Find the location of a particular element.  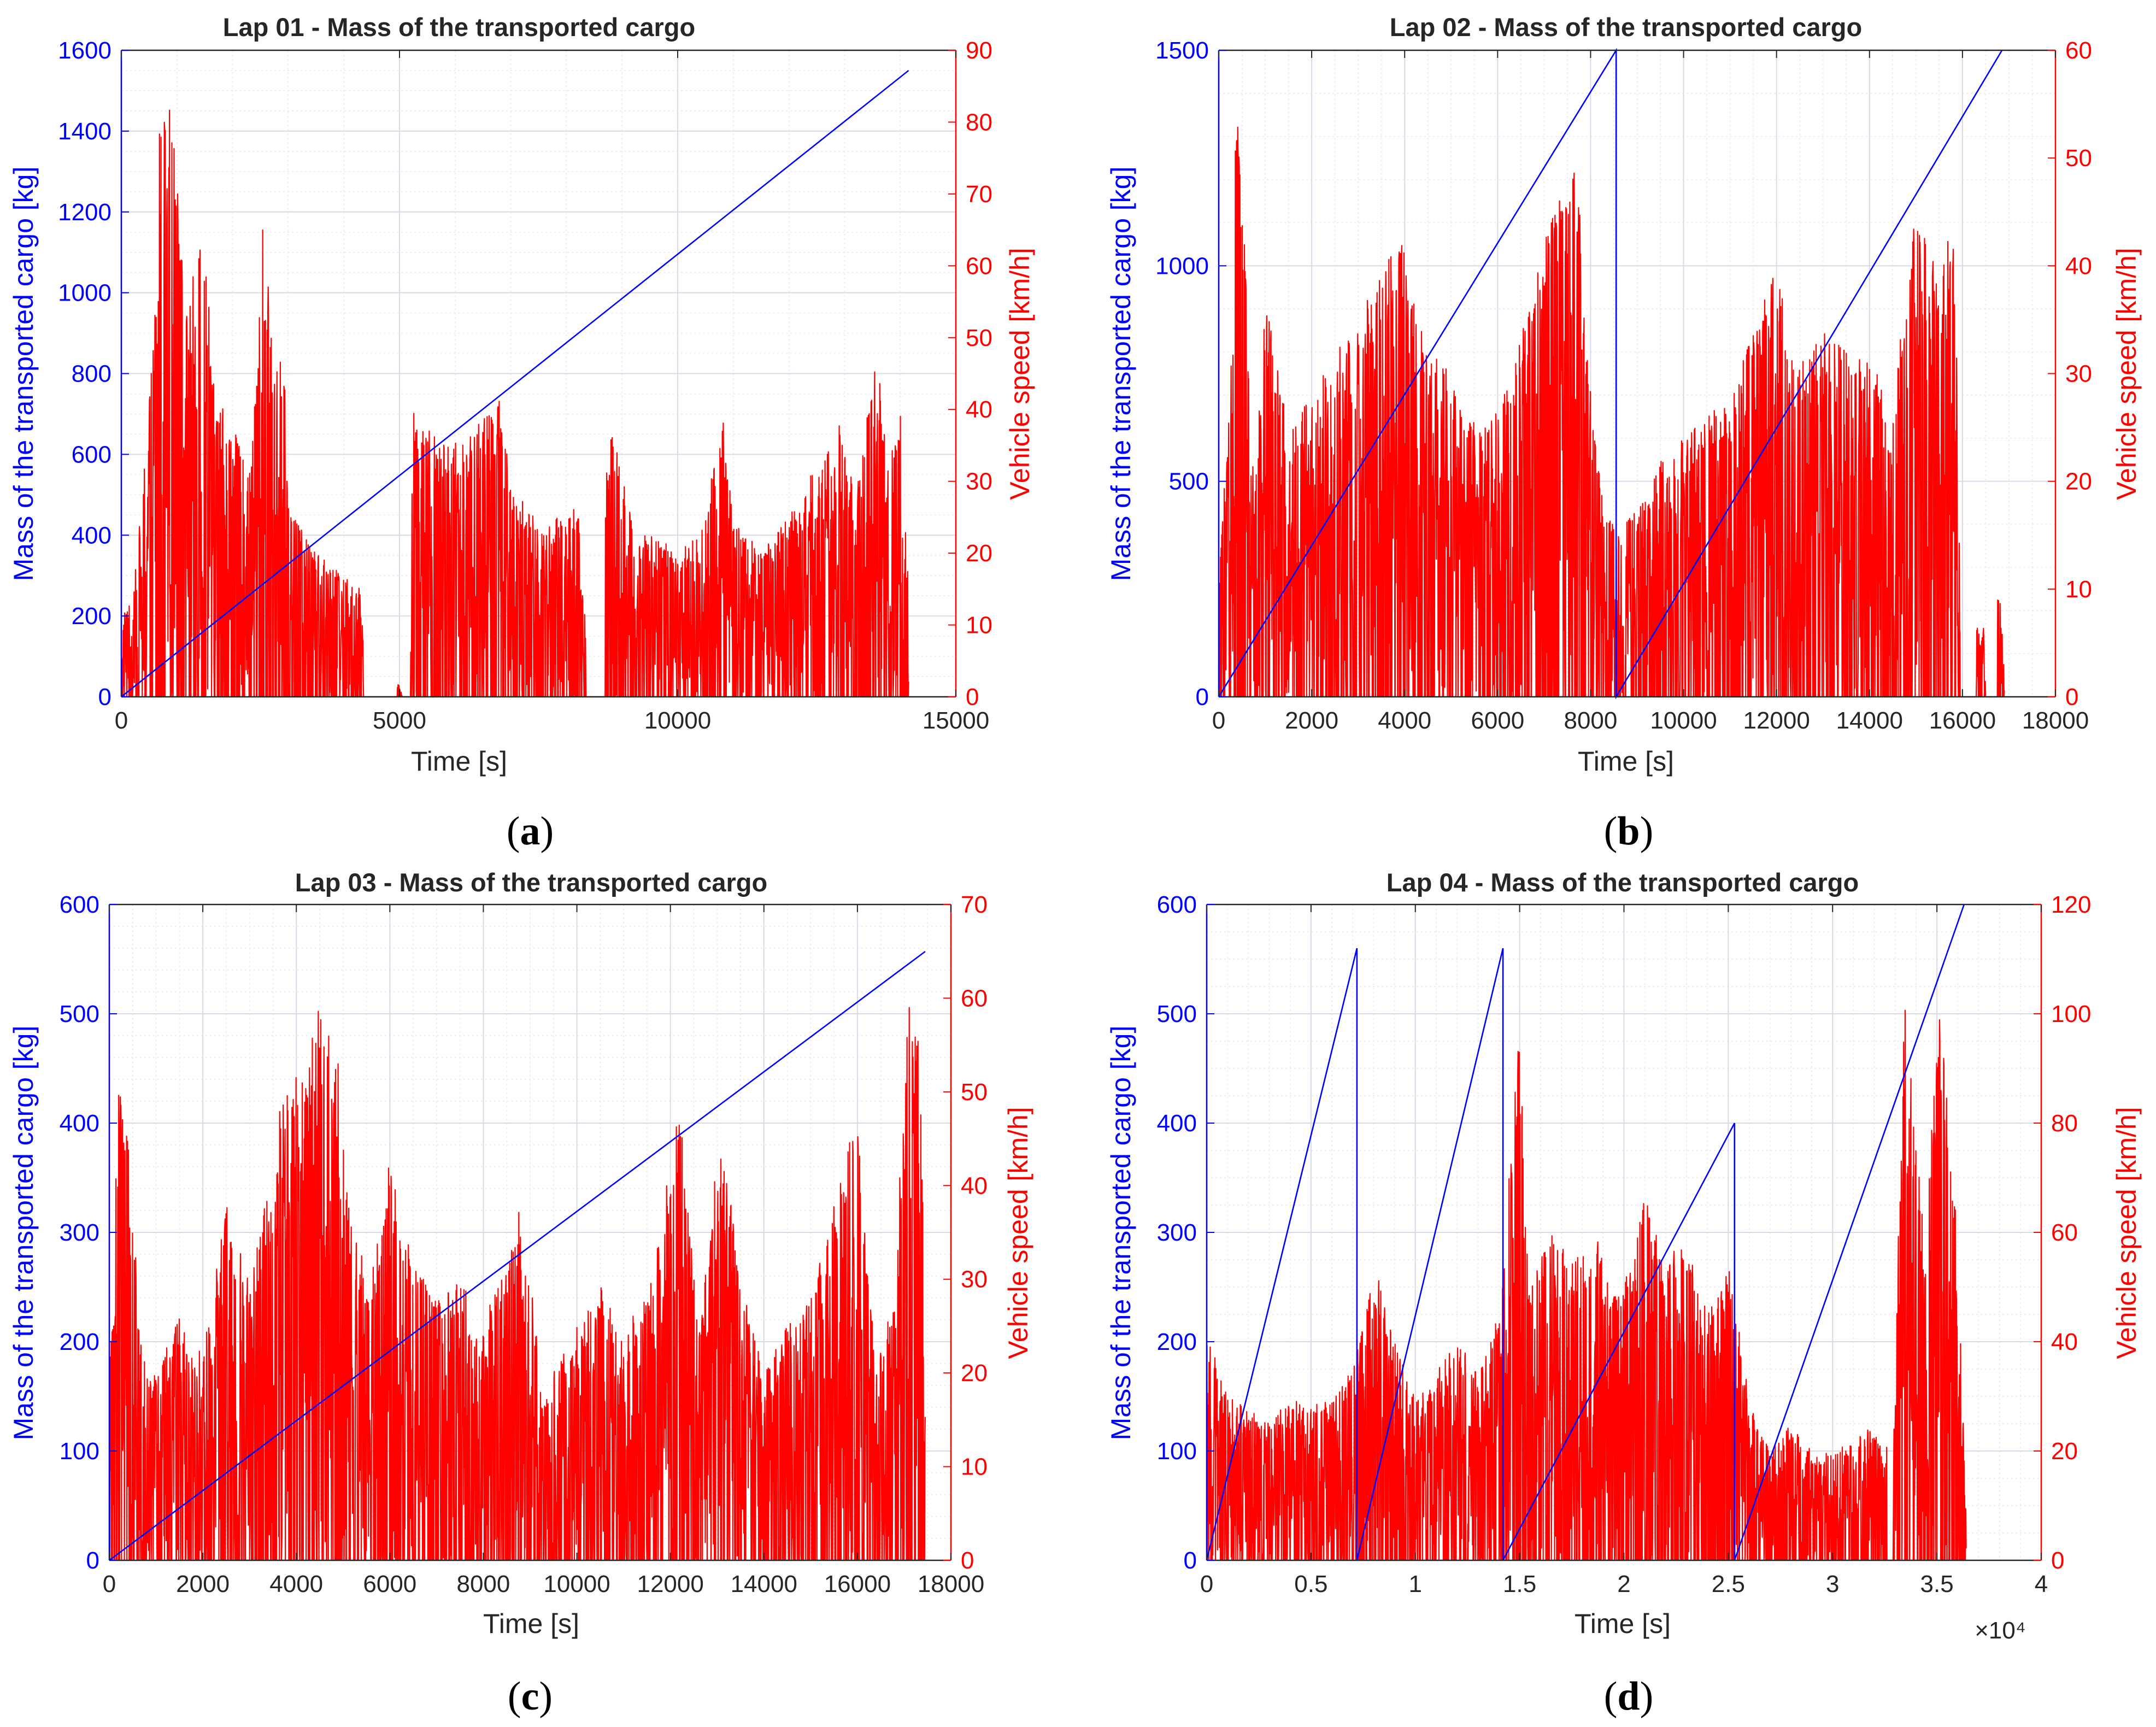

x-tick-label: 5000 is located at coordinates (399, 720).